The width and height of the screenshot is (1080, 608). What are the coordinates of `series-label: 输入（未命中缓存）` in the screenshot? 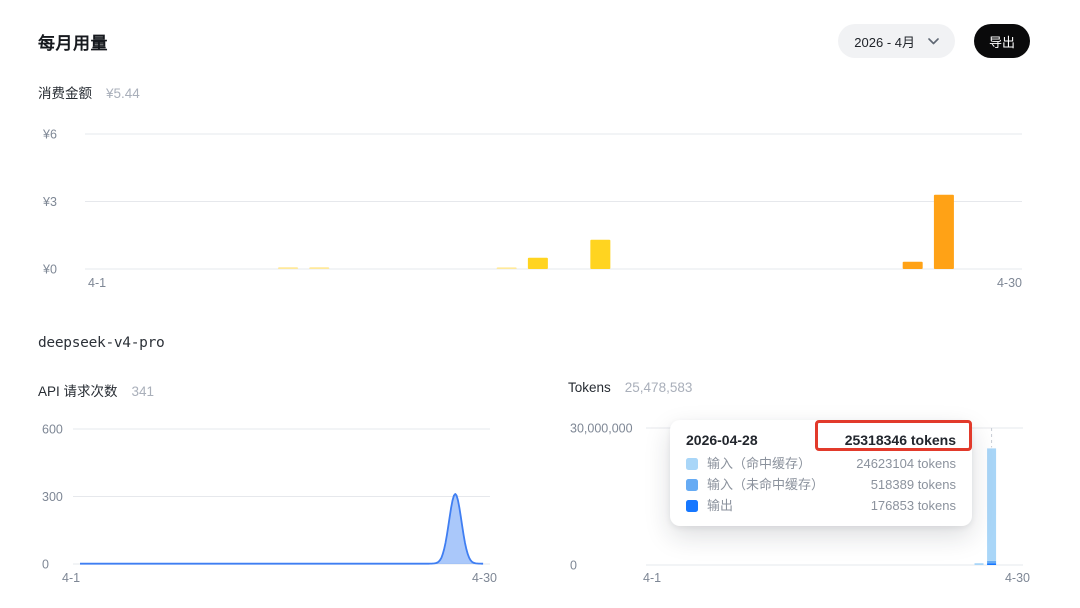 It's located at (766, 484).